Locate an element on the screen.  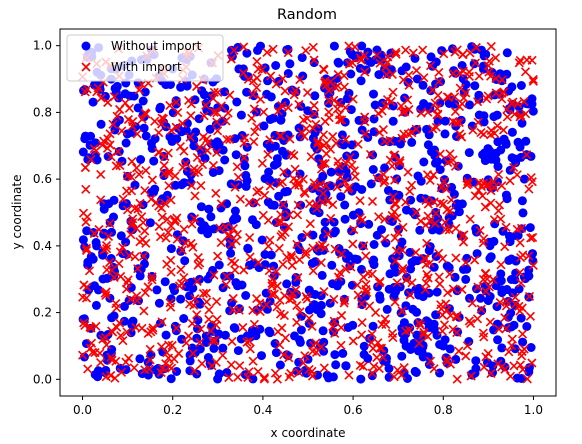
x-tick-label: 0.8 is located at coordinates (443, 410).